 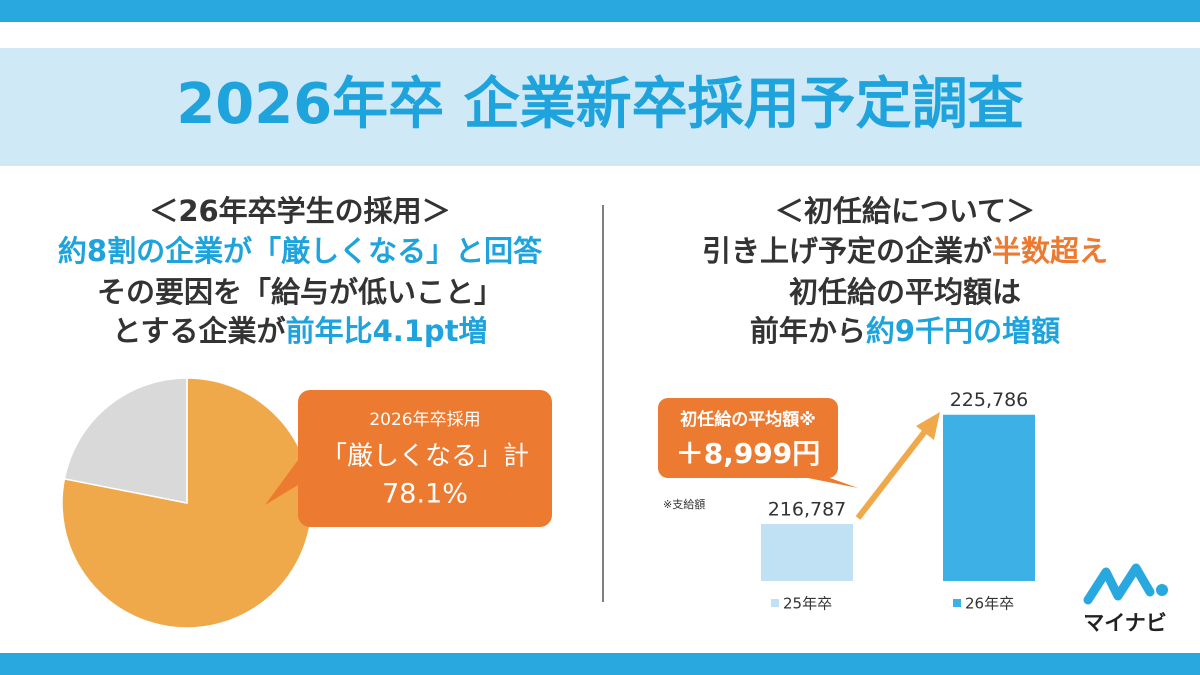 I want to click on text: 約9千円の増額, so click(x=963, y=331).